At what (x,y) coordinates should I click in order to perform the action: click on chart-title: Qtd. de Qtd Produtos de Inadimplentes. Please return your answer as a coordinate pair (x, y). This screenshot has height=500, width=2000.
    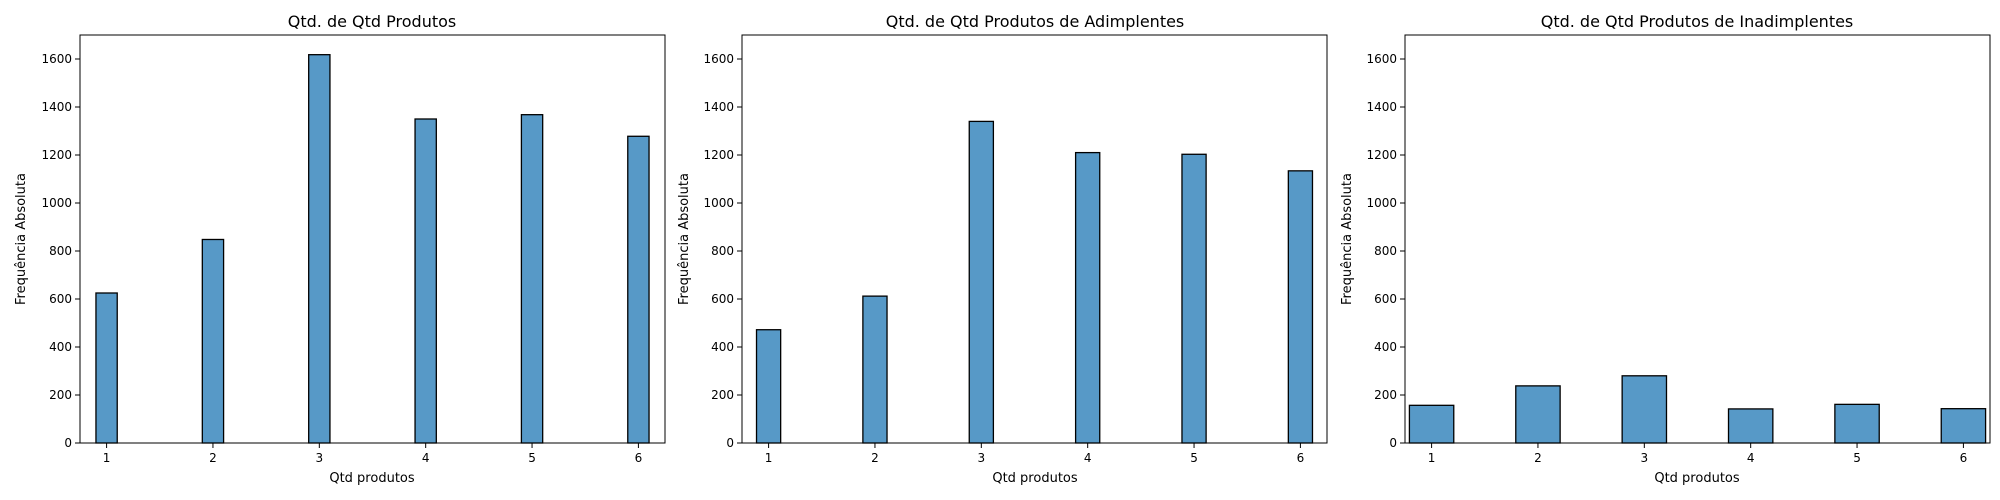
    Looking at the image, I should click on (1697, 21).